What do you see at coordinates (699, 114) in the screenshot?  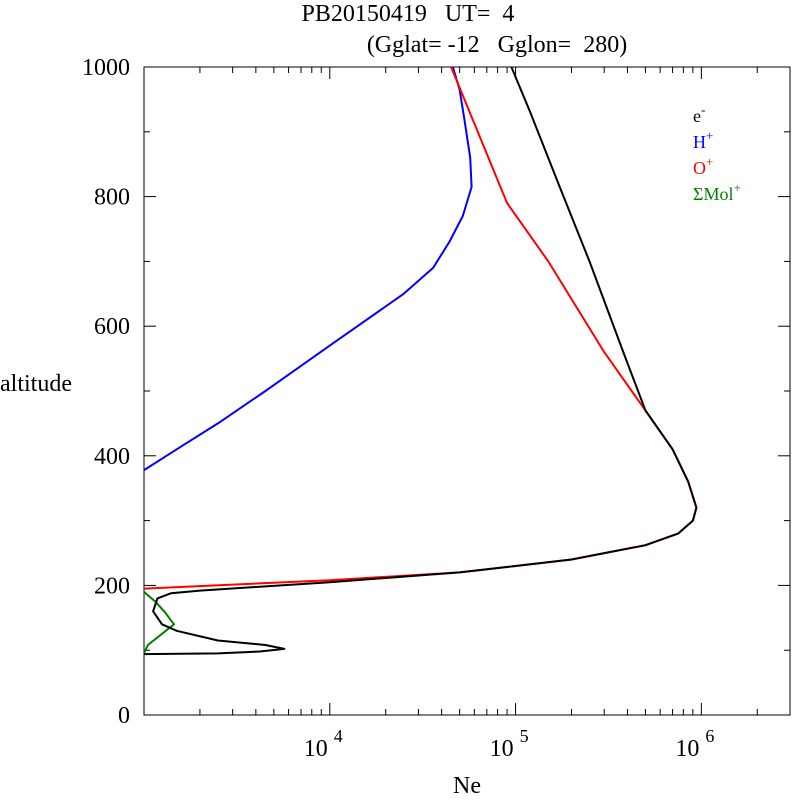 I see `legend-entry: e-` at bounding box center [699, 114].